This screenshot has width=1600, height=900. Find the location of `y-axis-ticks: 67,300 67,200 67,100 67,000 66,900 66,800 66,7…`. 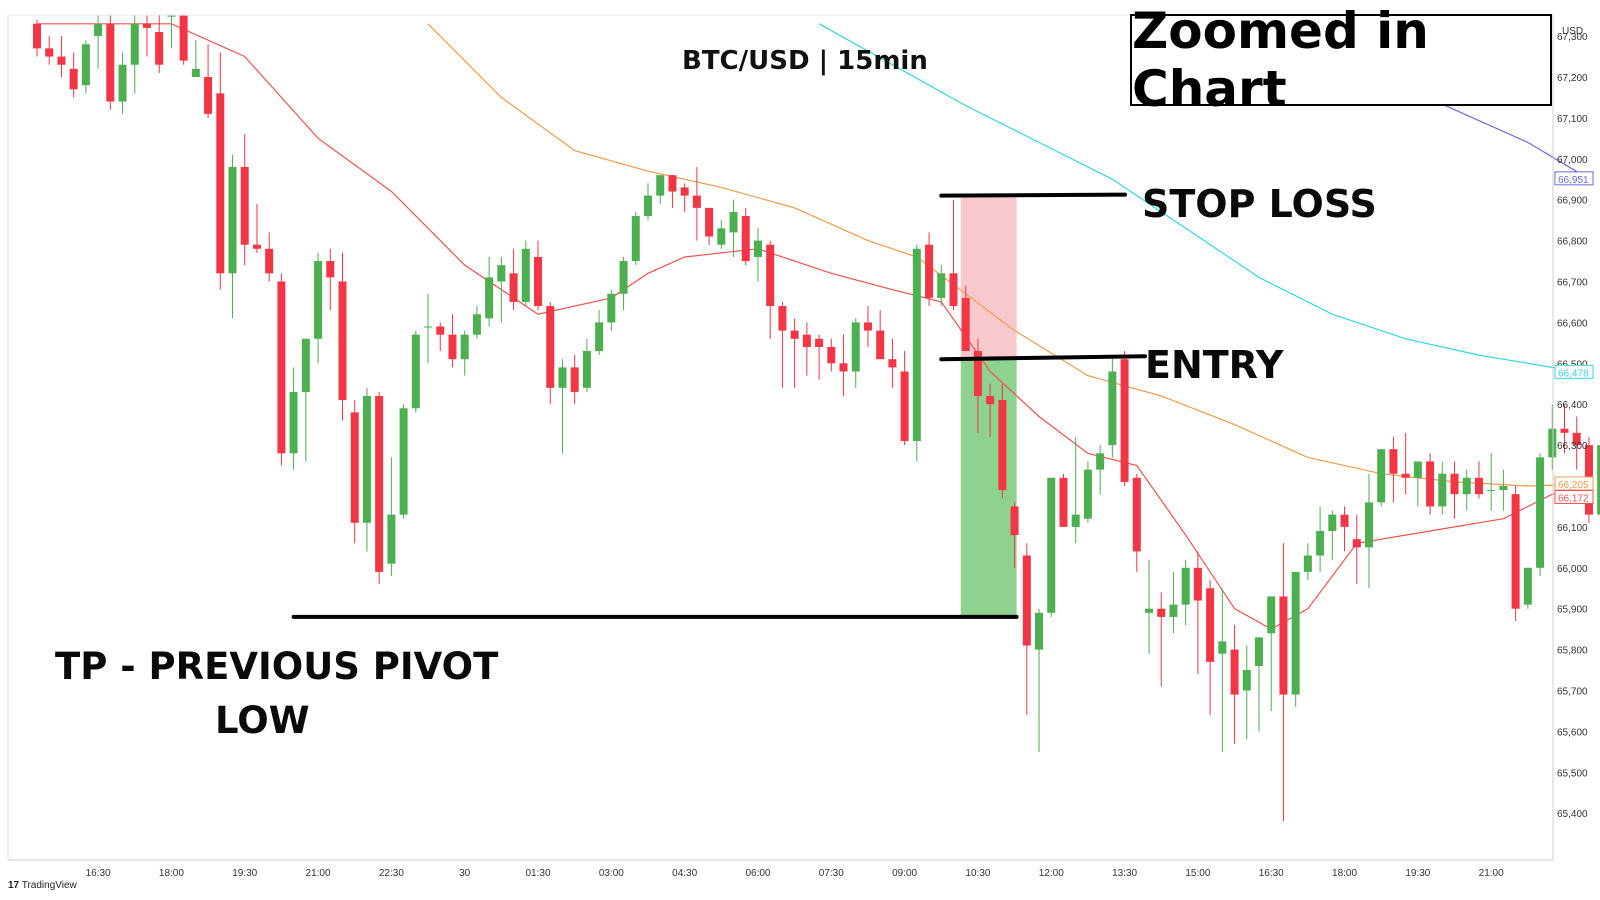

y-axis-ticks: 67,300 67,200 67,100 67,000 66,900 66,800 66,7… is located at coordinates (1572, 426).